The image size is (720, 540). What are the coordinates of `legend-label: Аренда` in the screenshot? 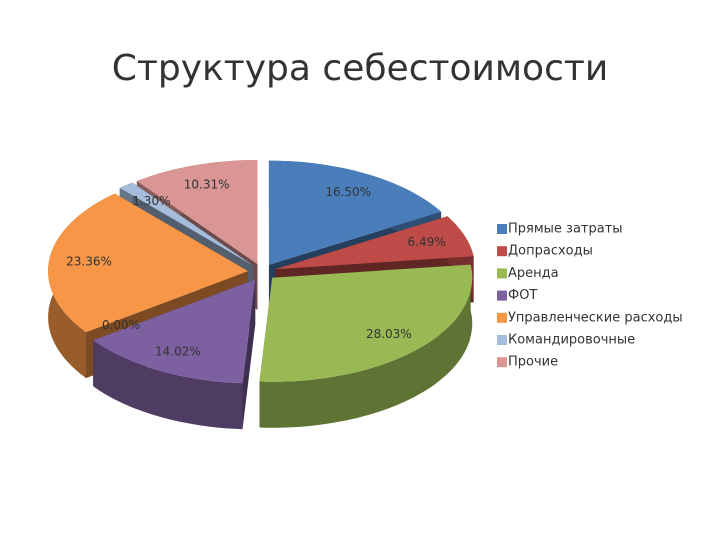 It's located at (533, 273).